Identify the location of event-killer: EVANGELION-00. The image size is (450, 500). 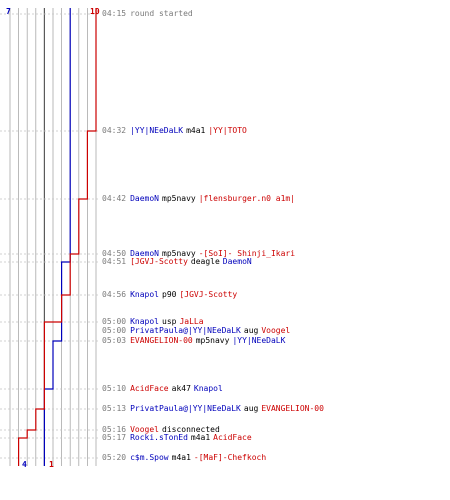
(161, 340).